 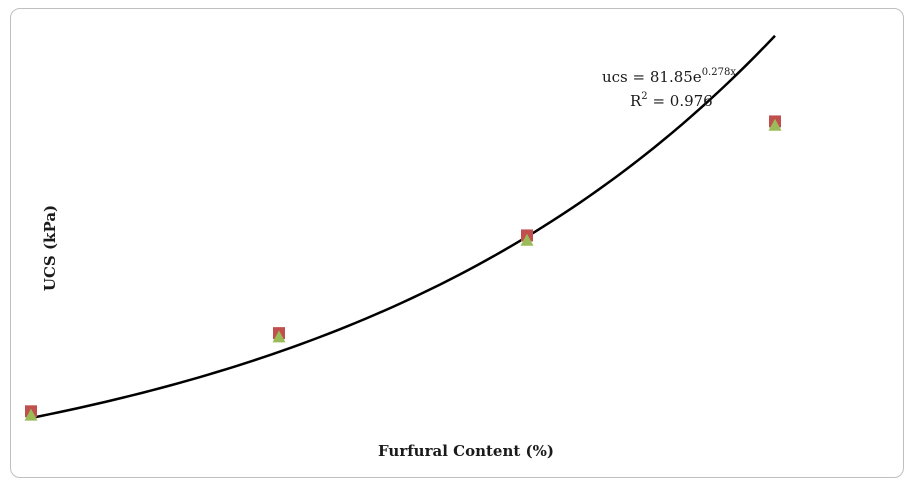 What do you see at coordinates (466, 451) in the screenshot?
I see `x-axis-title: Furfural Content (%)` at bounding box center [466, 451].